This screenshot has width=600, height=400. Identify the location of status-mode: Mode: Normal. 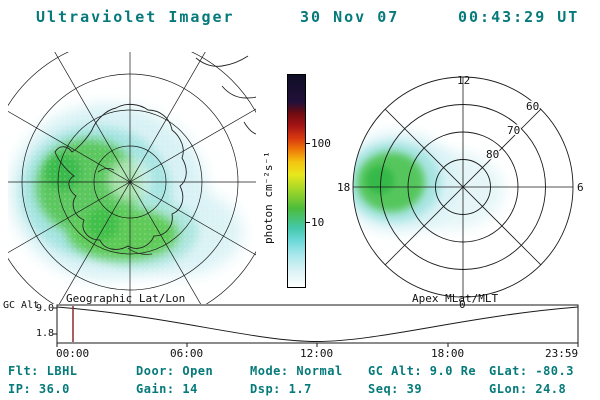
(296, 371).